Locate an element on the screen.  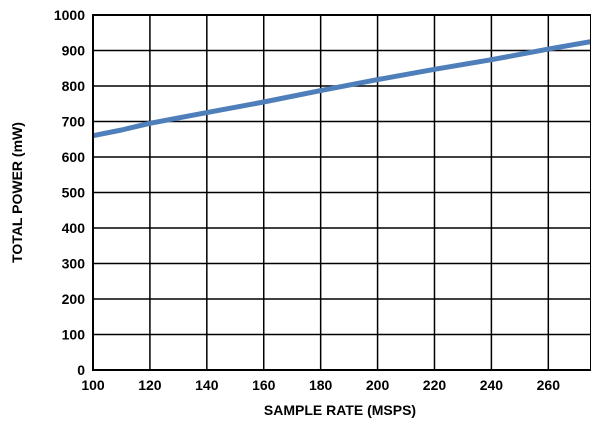
x-axis-label: SAMPLE RATE (MSPS) is located at coordinates (340, 410).